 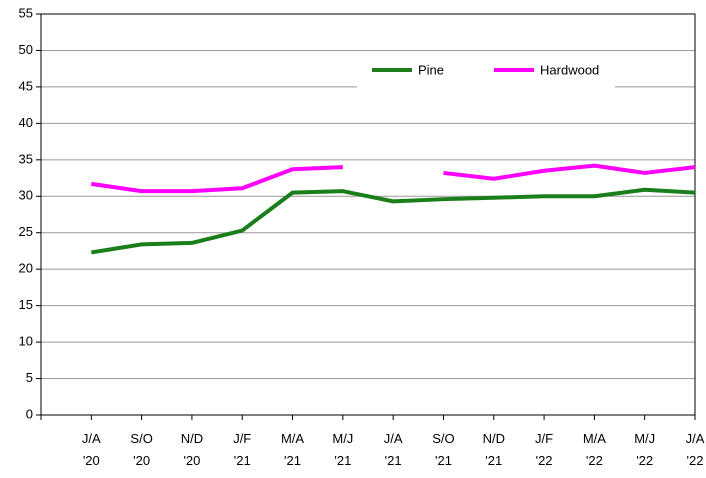 I want to click on x-tick-label: M/A '22, so click(x=594, y=449).